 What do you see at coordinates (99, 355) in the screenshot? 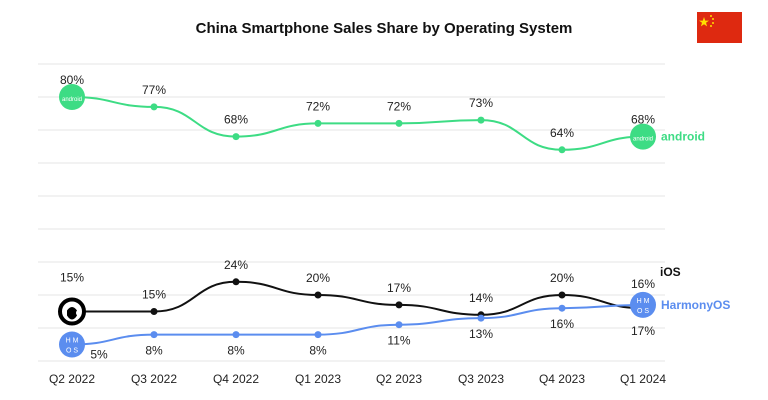
I see `data-label: 5%` at bounding box center [99, 355].